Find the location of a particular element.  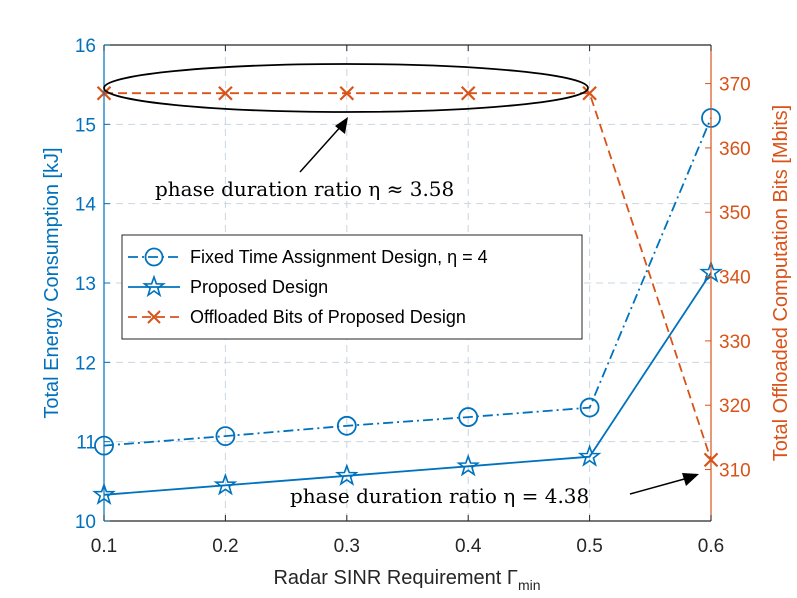

legend-marker-x is located at coordinates (154, 317).